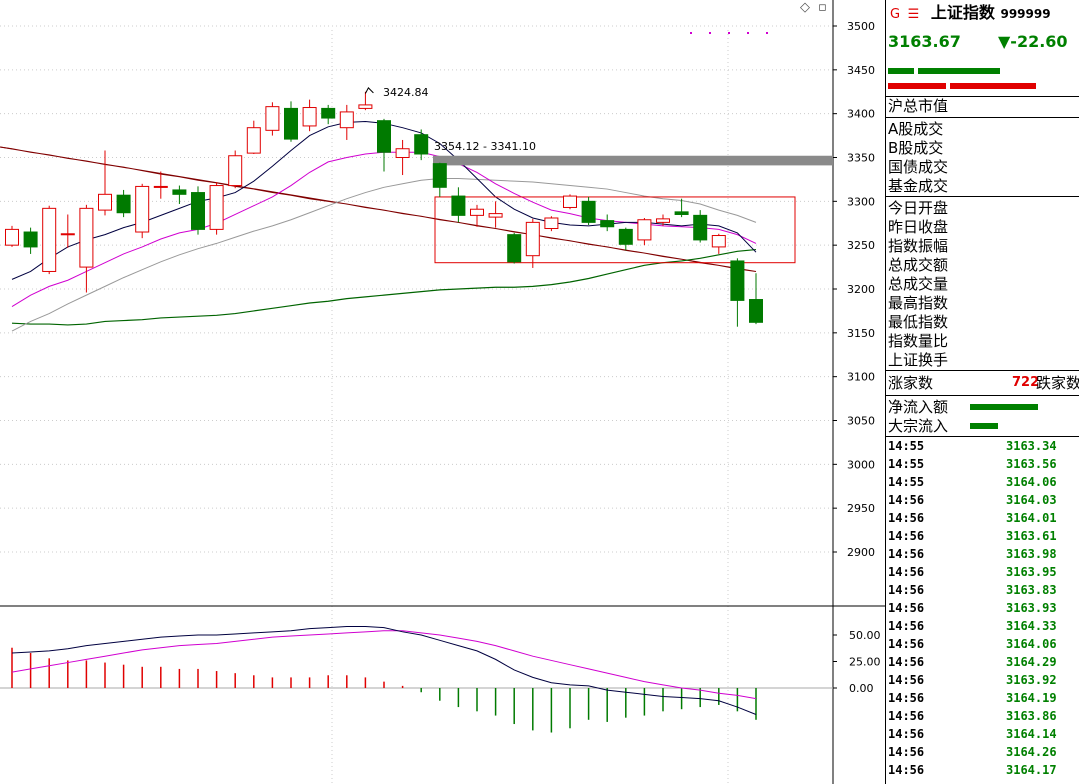 The height and width of the screenshot is (784, 1079). I want to click on tick-price: 3164.33, so click(1031, 626).